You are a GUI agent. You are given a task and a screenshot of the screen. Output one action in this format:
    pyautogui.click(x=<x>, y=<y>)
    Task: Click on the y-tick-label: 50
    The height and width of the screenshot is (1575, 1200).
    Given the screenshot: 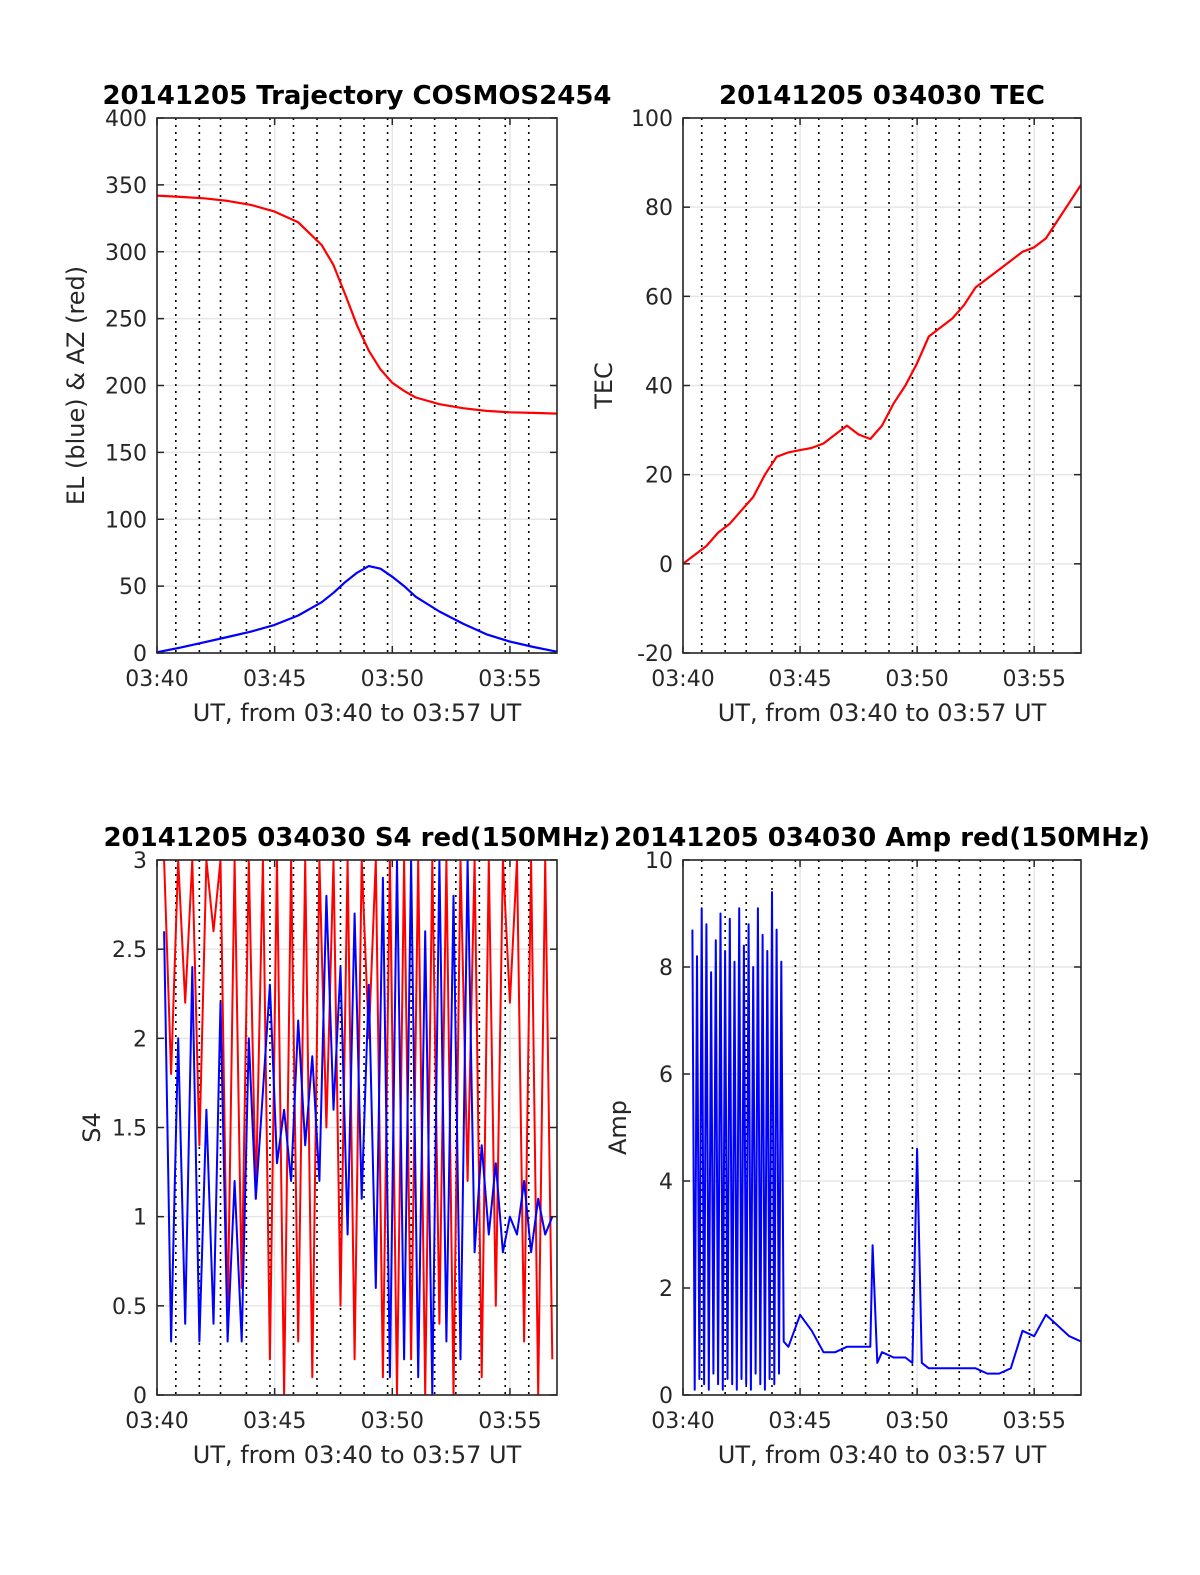 What is the action you would take?
    pyautogui.click(x=133, y=587)
    